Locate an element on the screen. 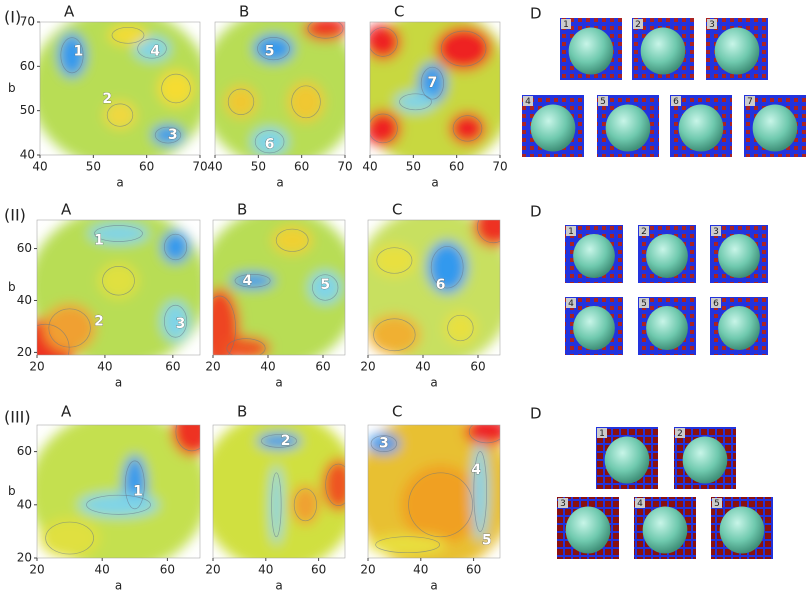  x-tick-label: 70 is located at coordinates (199, 167).